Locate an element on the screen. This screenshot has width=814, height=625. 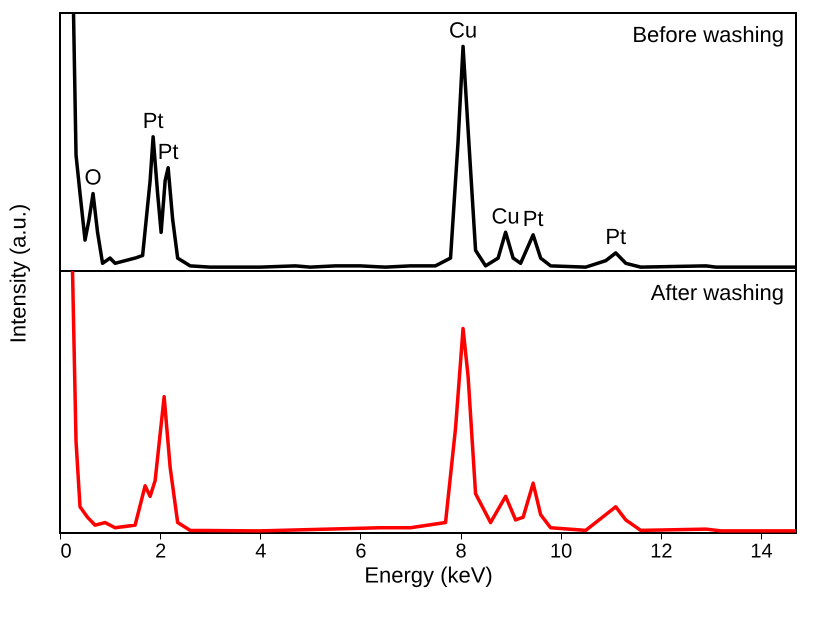
annotation: O is located at coordinates (93, 177).